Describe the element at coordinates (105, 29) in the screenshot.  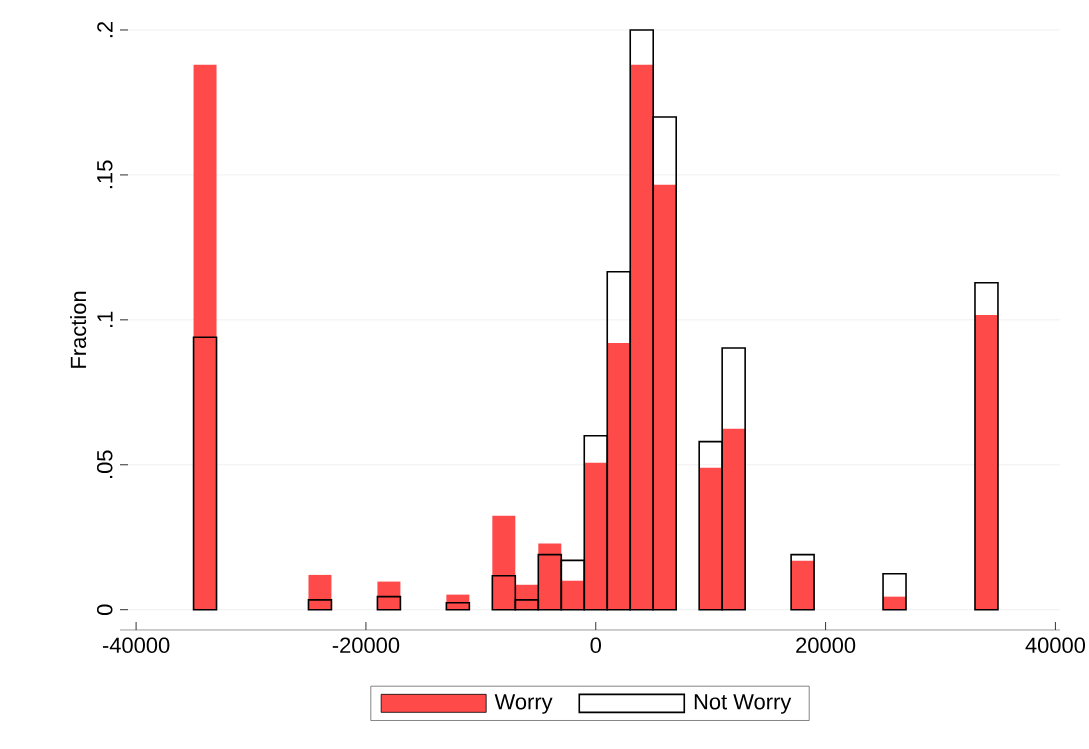
I see `y-tick-label: .2` at that location.